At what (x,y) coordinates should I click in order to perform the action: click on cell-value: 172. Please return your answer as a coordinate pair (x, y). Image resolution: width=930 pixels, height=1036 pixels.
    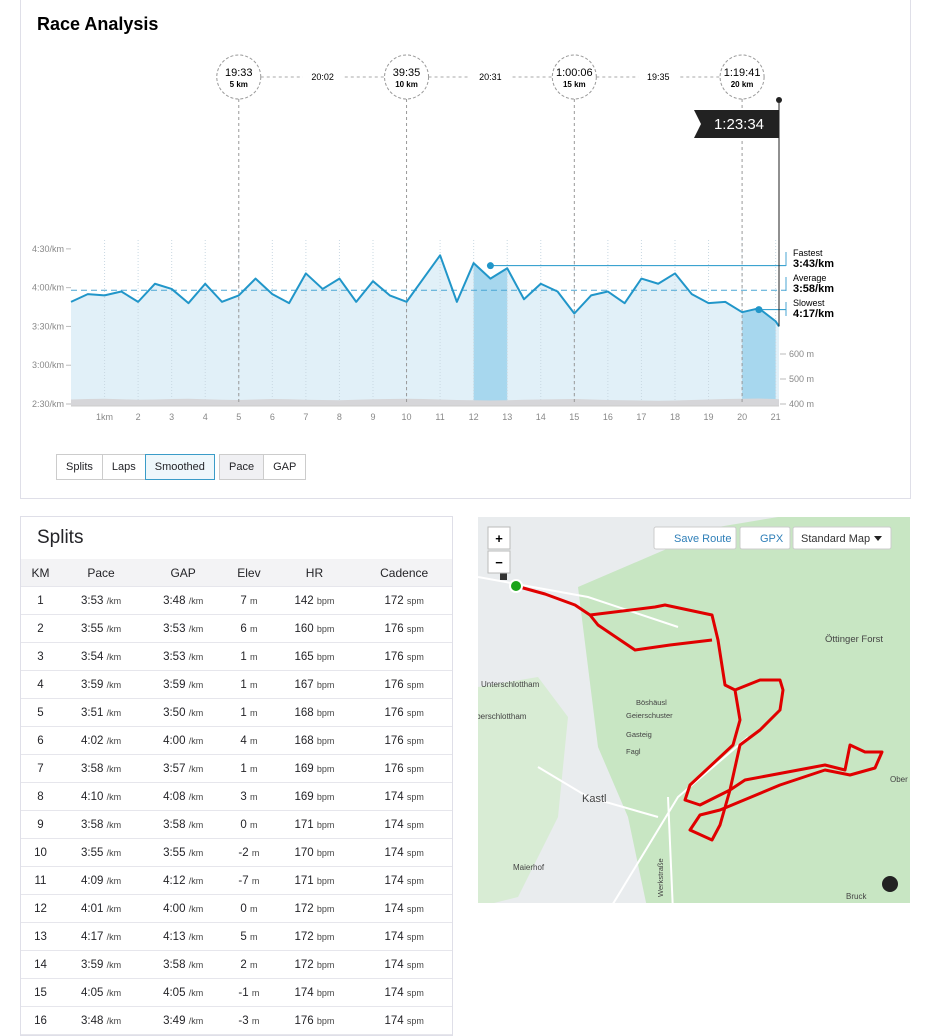
    Looking at the image, I should click on (304, 909).